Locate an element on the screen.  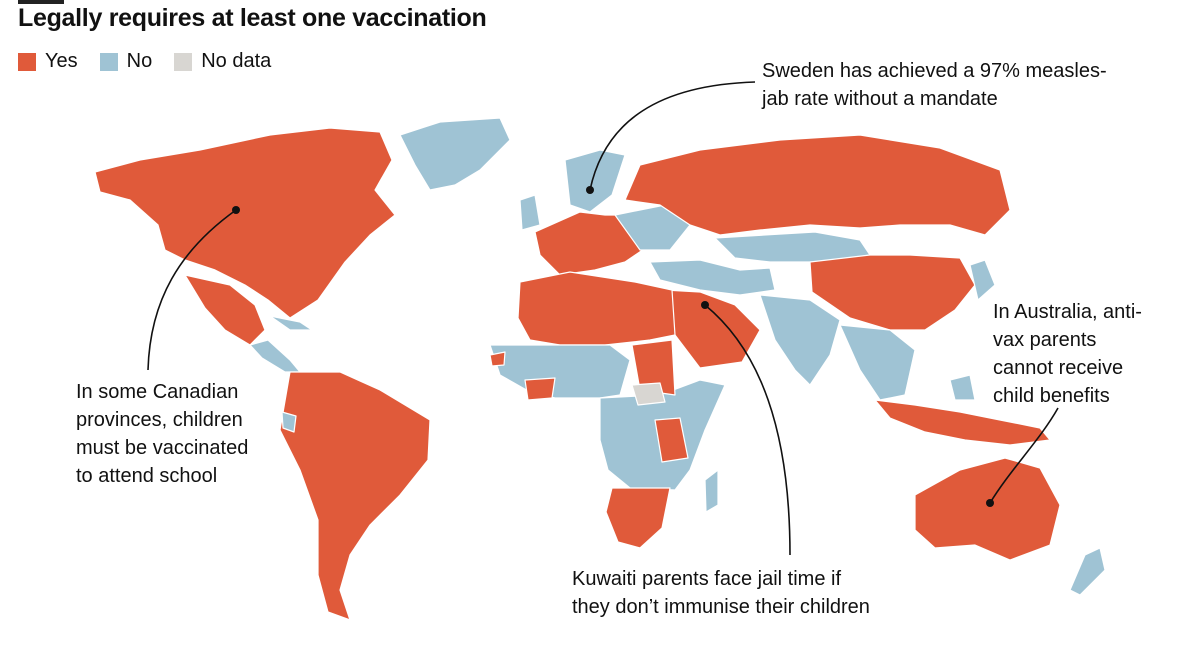
region-sudan-chad is located at coordinates (653, 367).